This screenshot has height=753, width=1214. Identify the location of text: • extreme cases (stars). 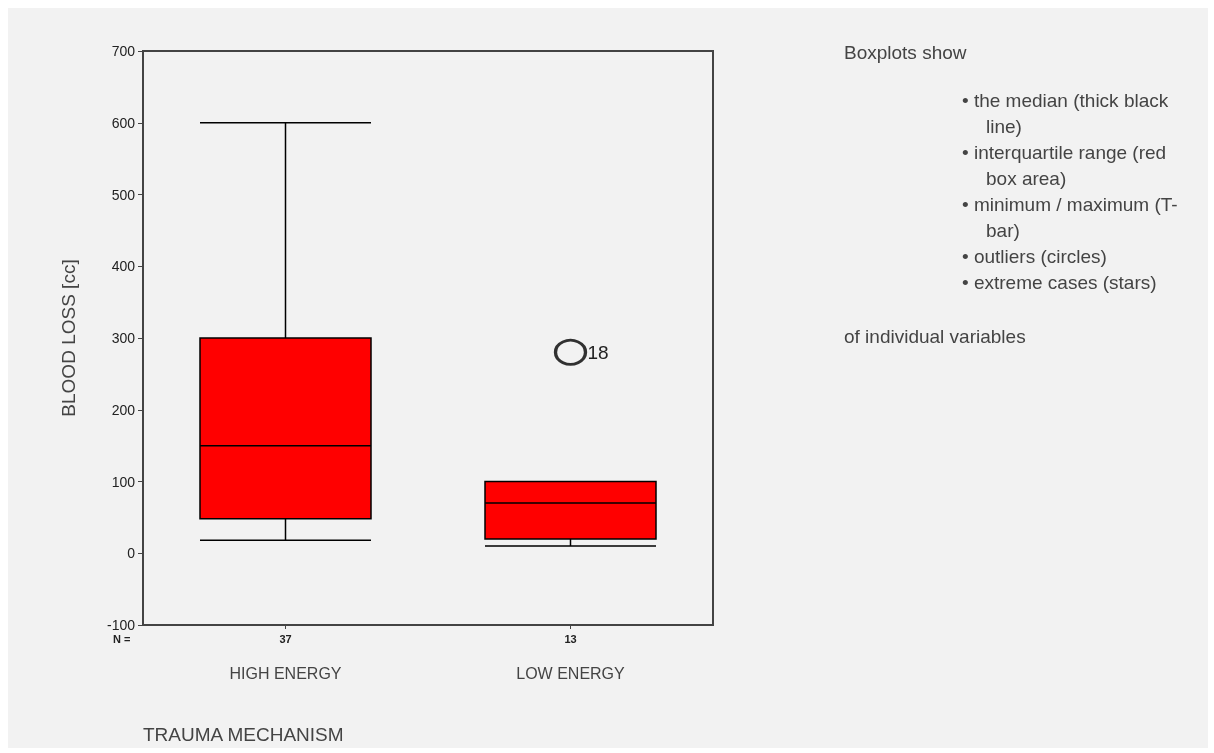
(1060, 283).